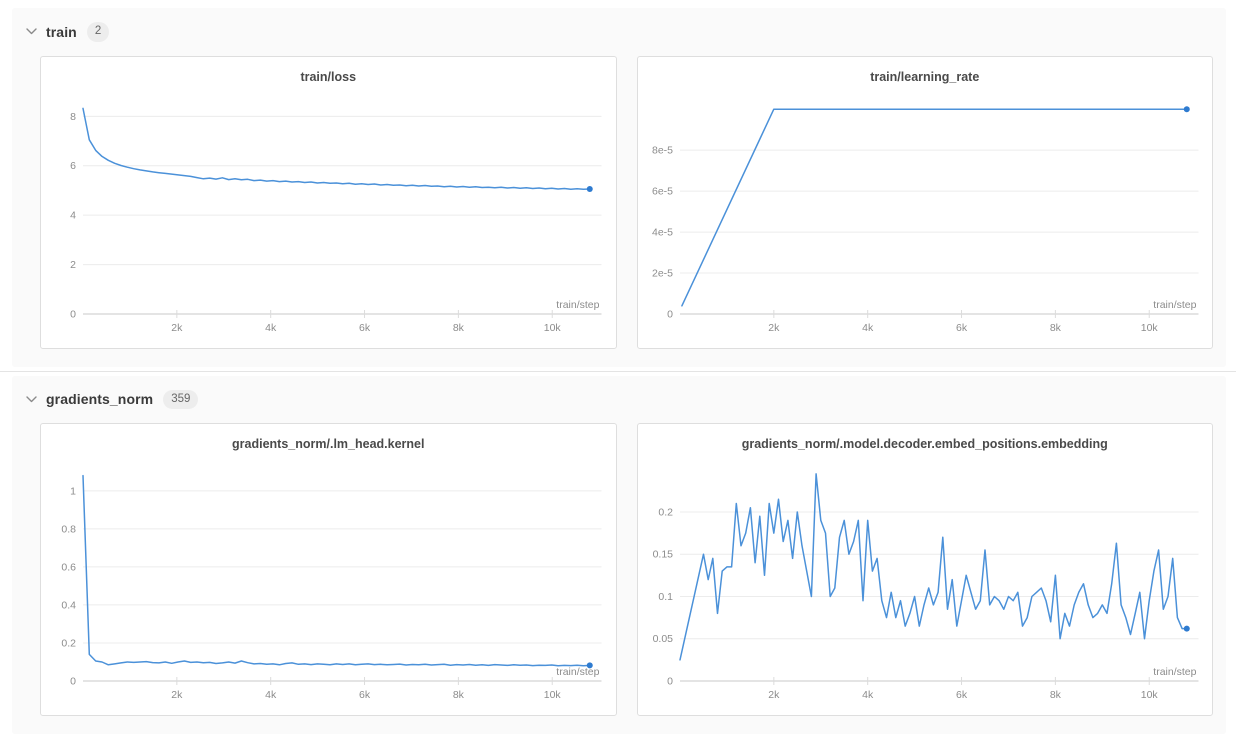  What do you see at coordinates (661, 150) in the screenshot?
I see `svg-text: 8e-5` at bounding box center [661, 150].